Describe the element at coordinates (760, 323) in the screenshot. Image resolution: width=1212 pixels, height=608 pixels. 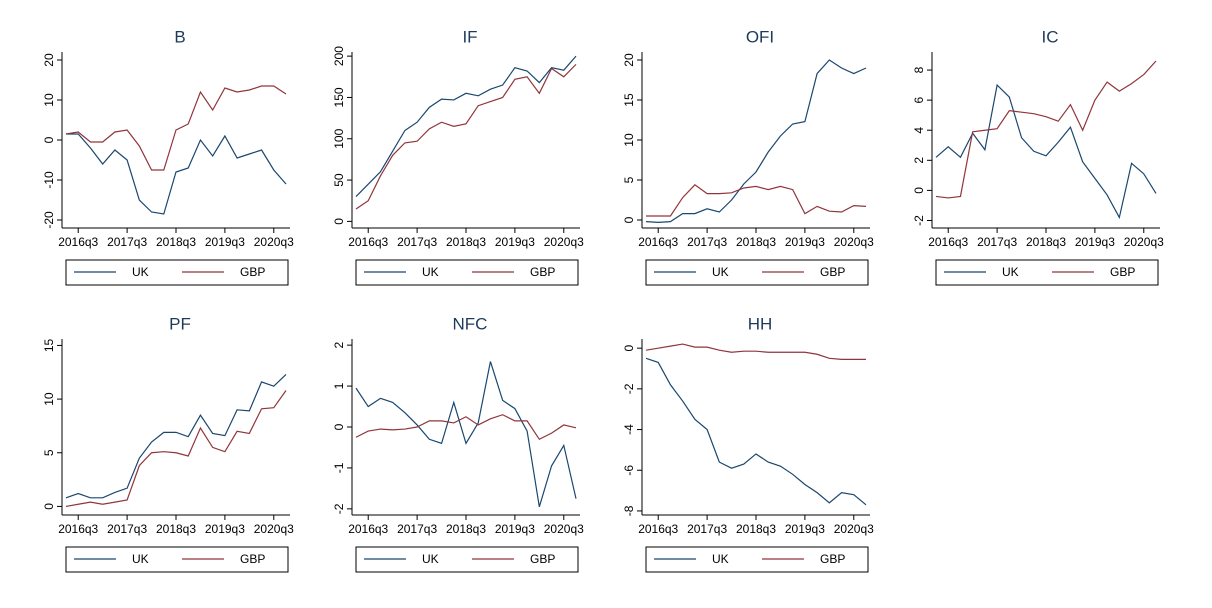
I see `chart-title: HH` at that location.